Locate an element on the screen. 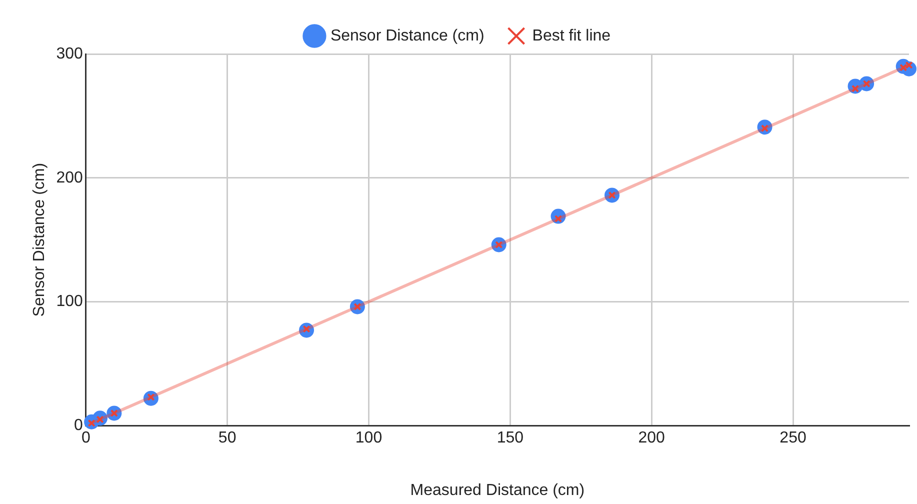 The height and width of the screenshot is (504, 917). x-tick-label: 150 is located at coordinates (510, 438).